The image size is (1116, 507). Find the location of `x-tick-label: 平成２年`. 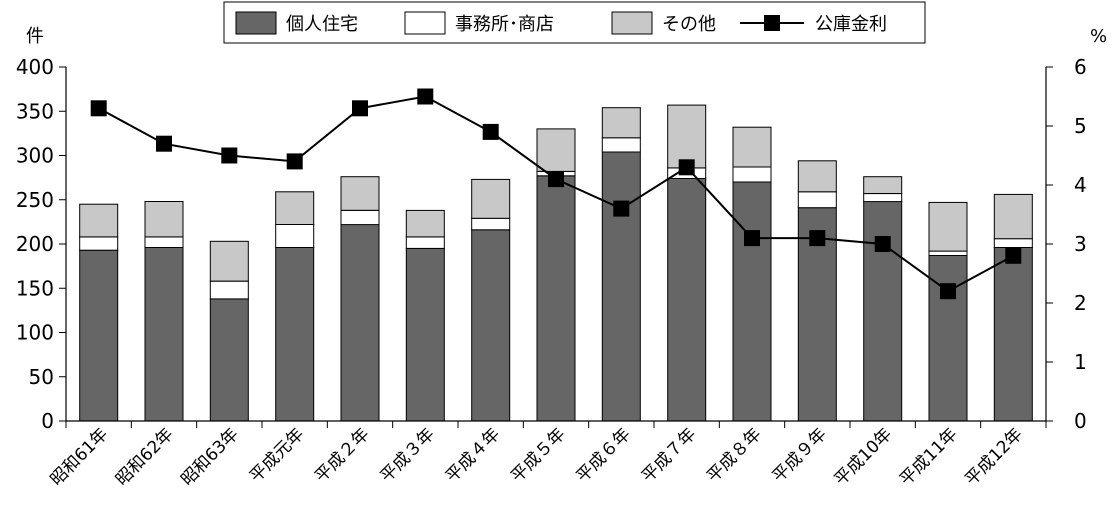

x-tick-label: 平成２年 is located at coordinates (342, 455).